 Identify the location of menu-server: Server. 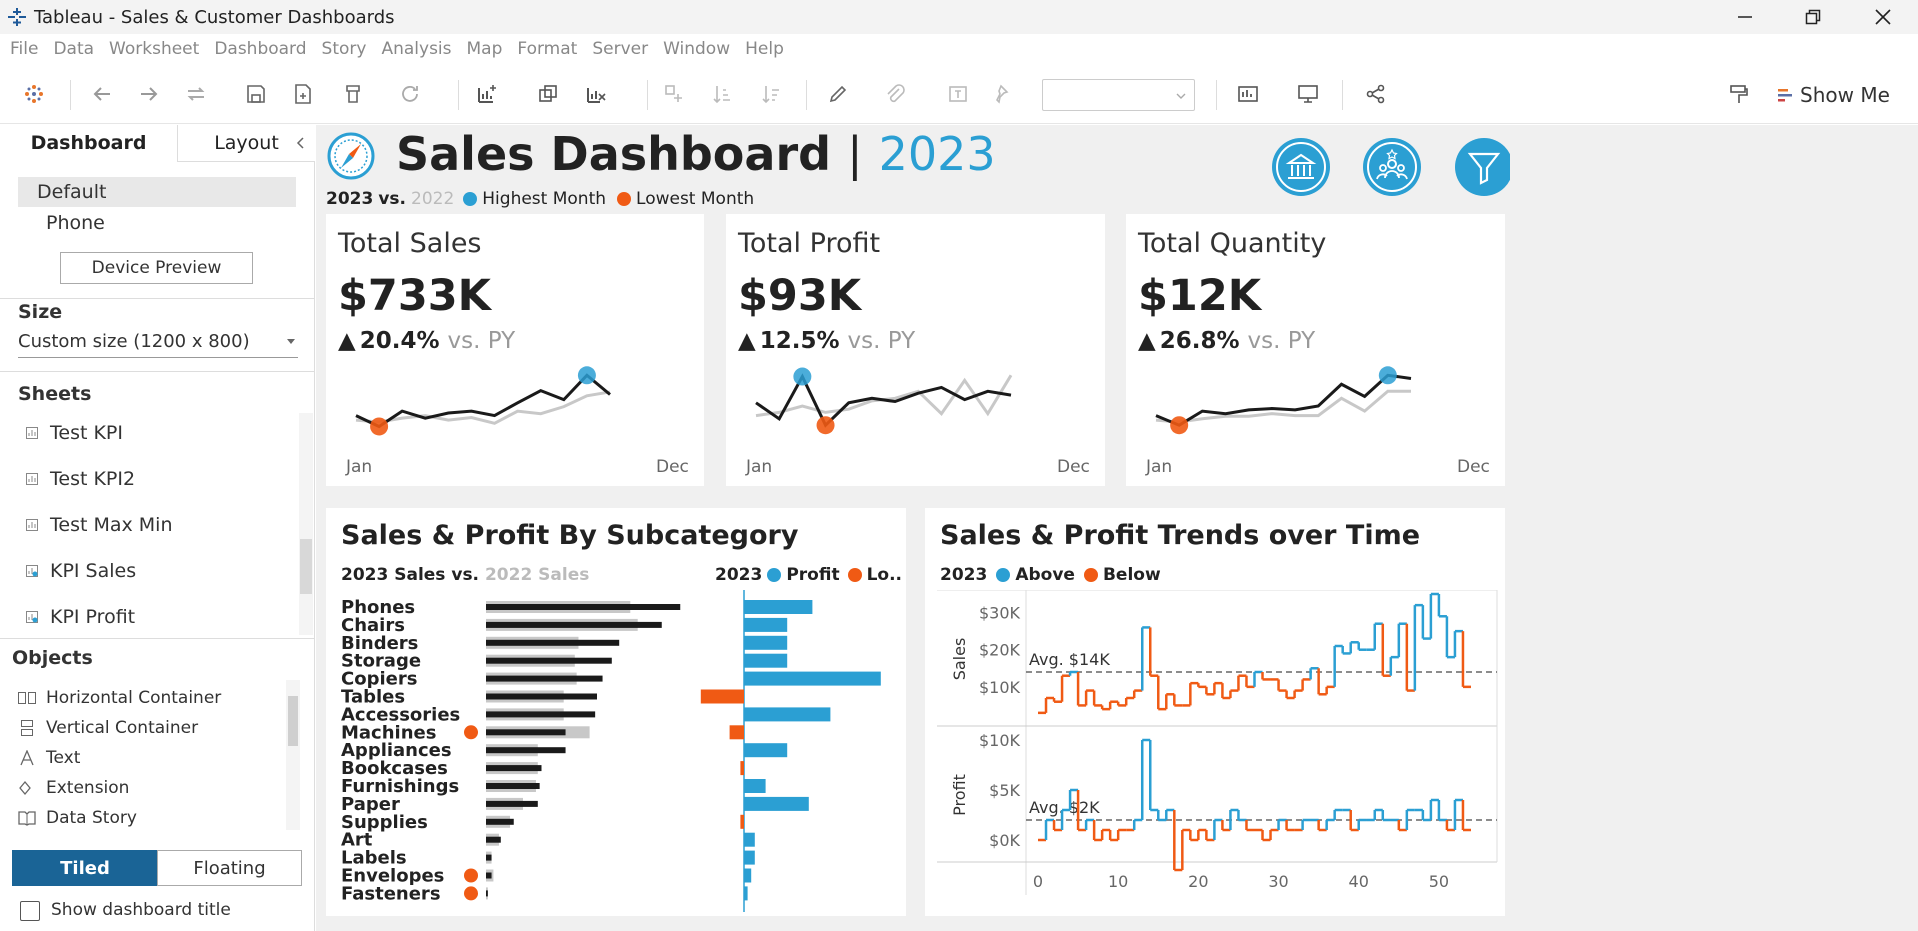
(620, 49).